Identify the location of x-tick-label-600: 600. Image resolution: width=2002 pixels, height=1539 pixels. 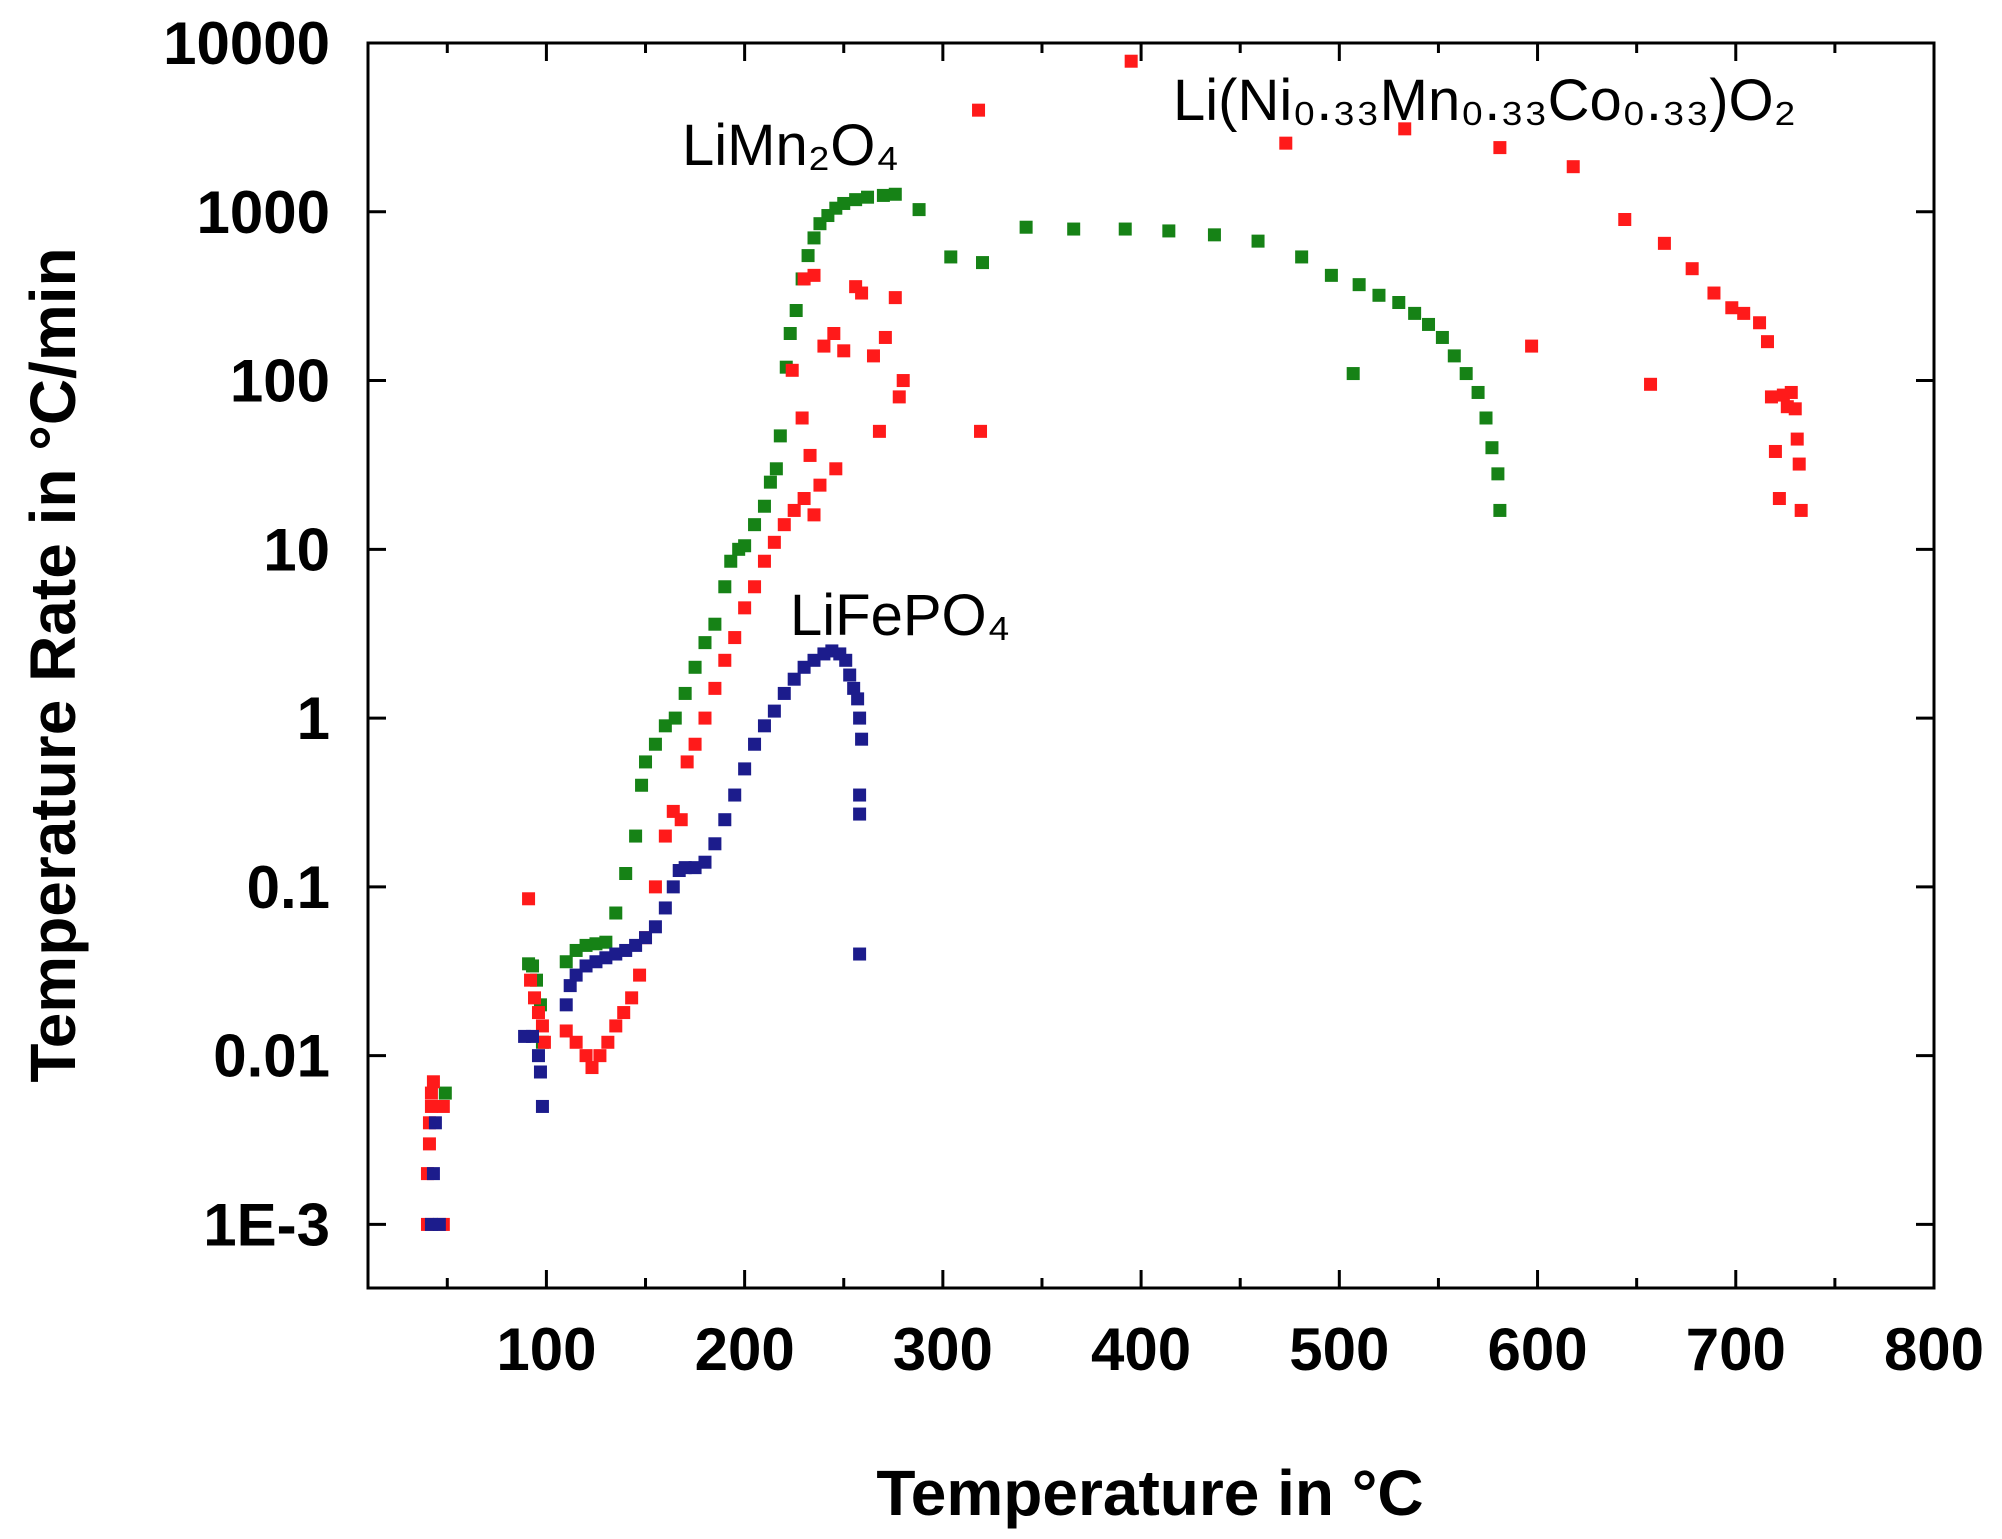
(1537, 1349).